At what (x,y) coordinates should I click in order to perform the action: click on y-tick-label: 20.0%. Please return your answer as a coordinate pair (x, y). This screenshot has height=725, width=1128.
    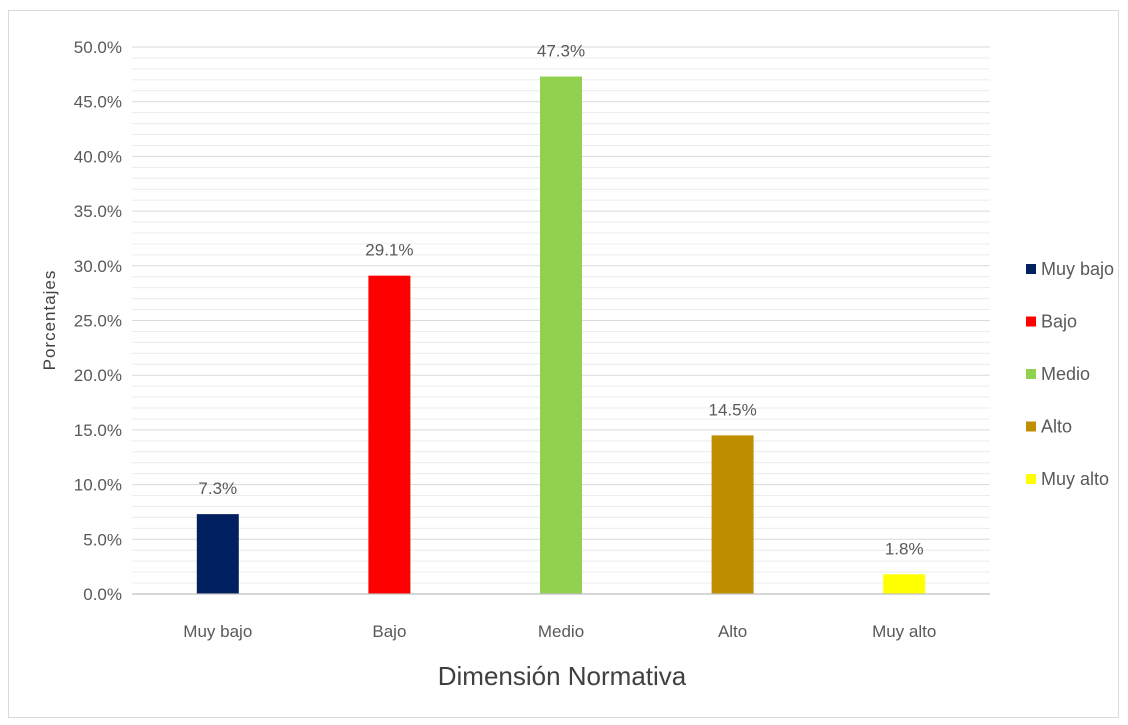
    Looking at the image, I should click on (98, 375).